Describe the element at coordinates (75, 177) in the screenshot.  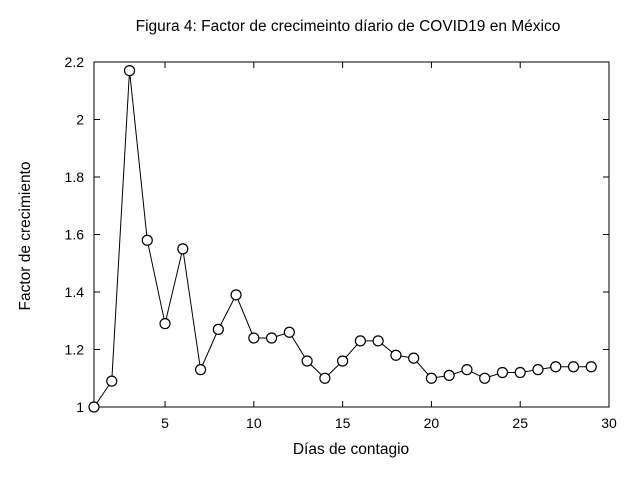
I see `y-tick-label: 1.8` at that location.